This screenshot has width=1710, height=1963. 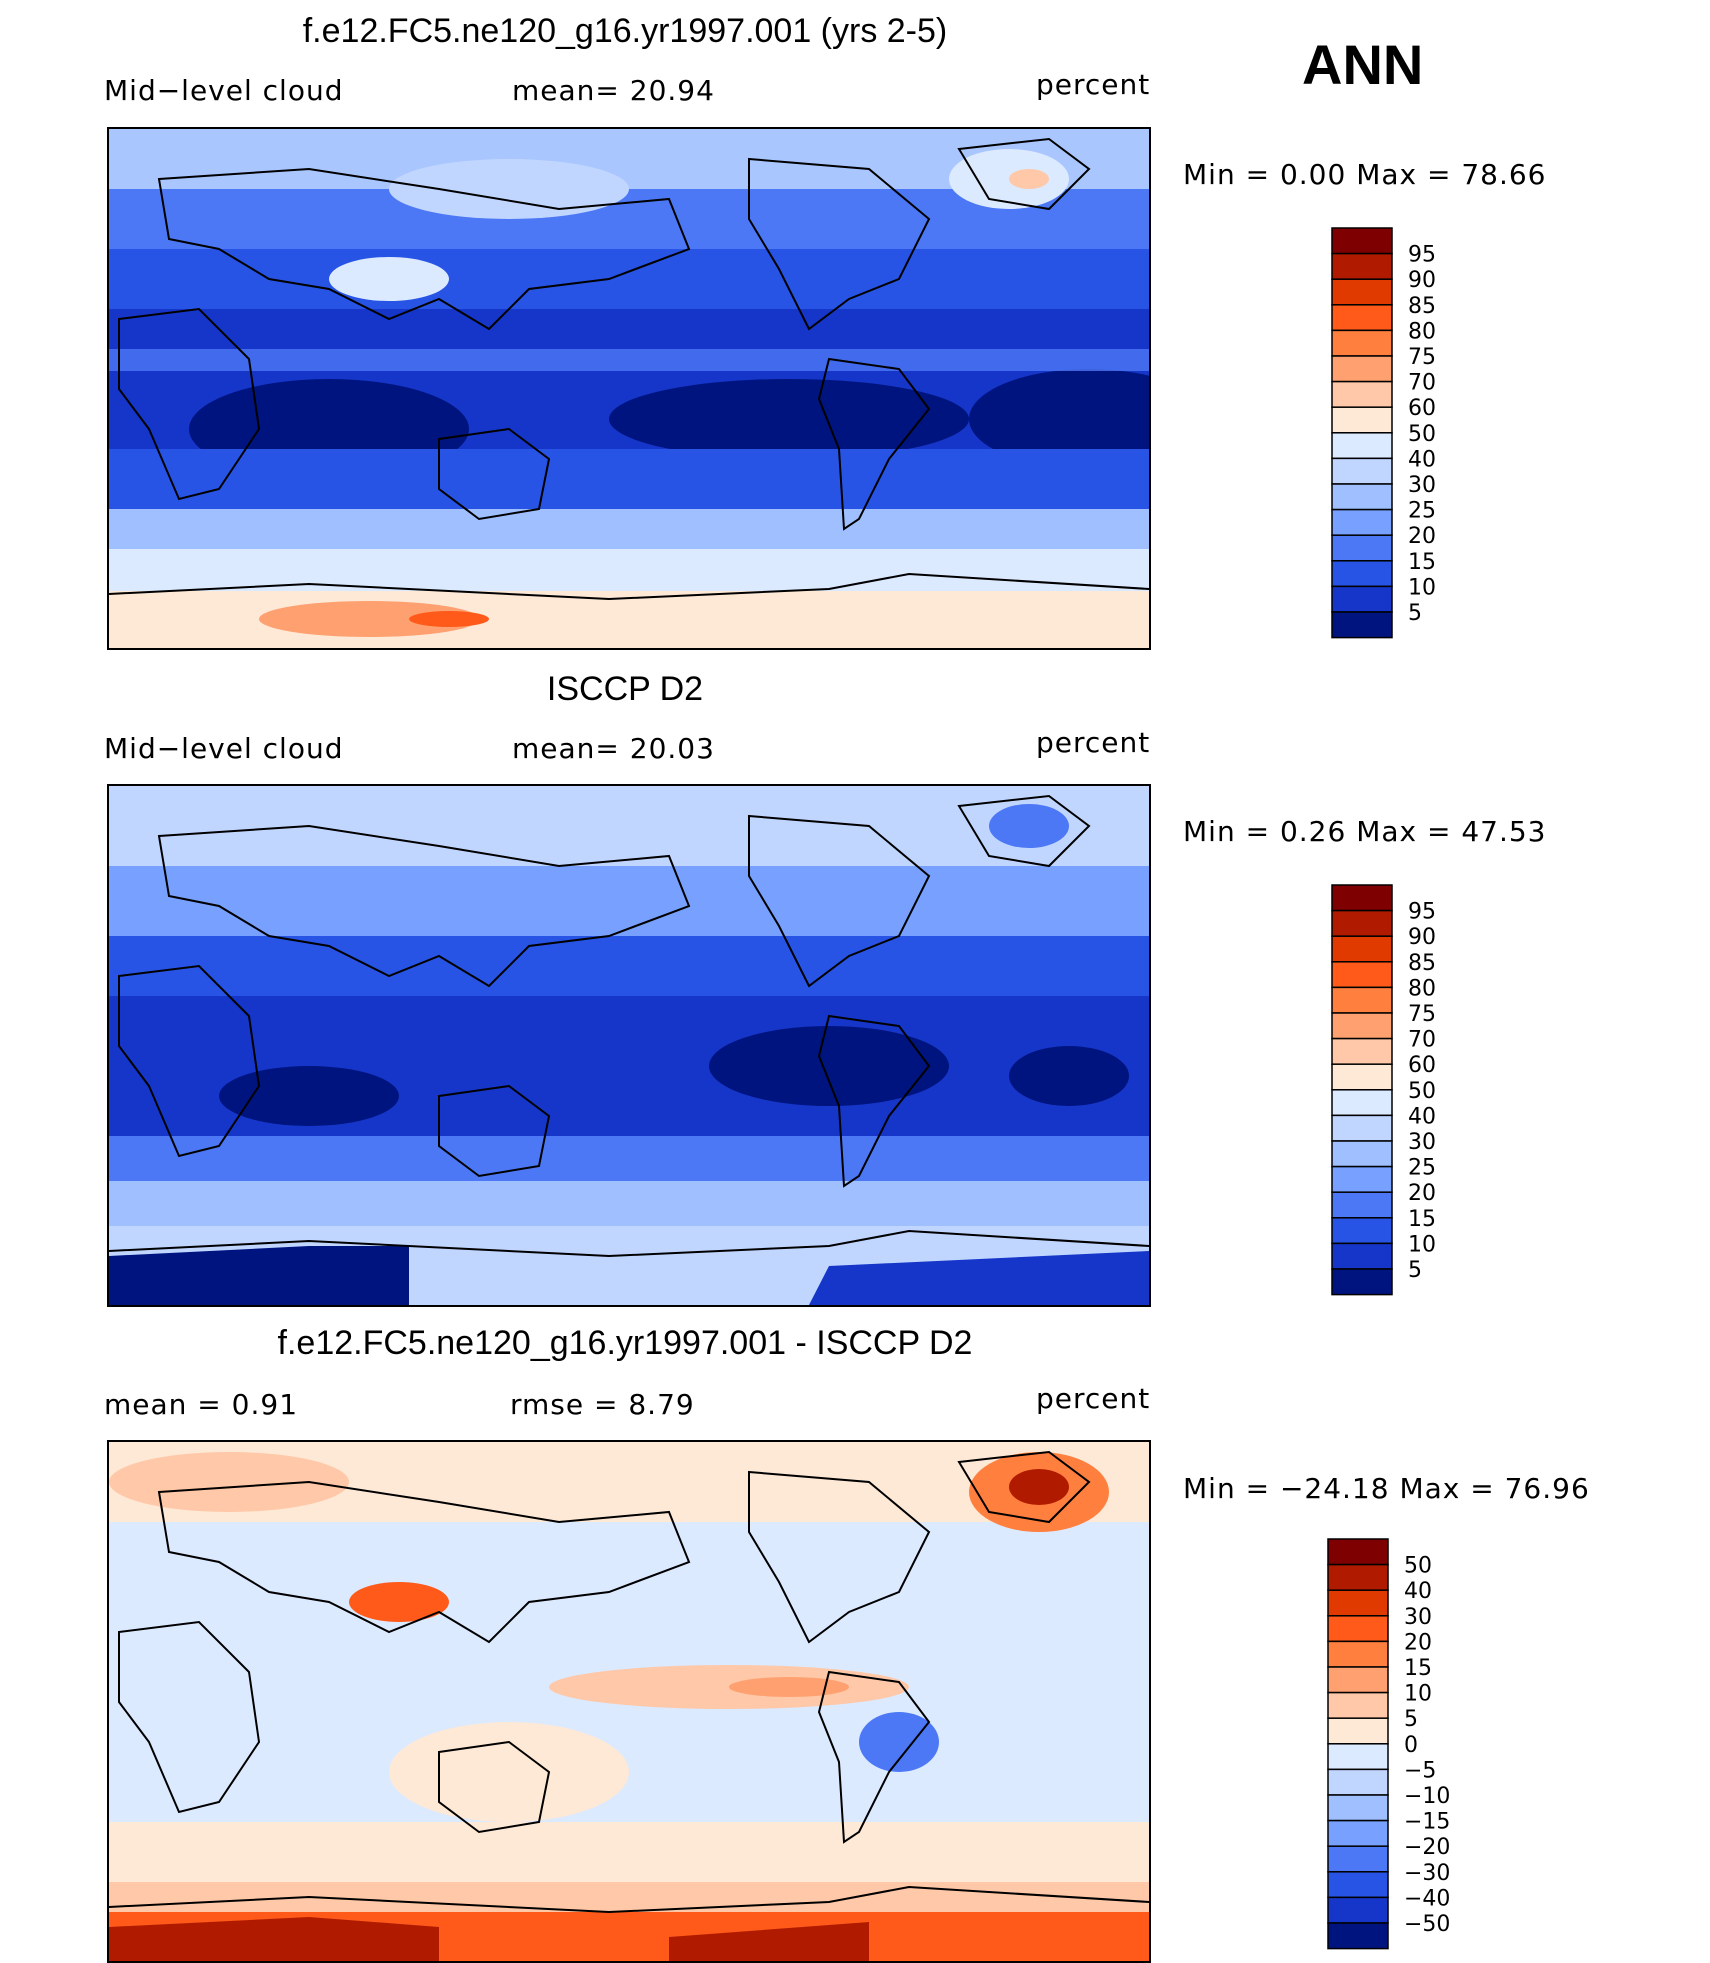 What do you see at coordinates (1418, 1694) in the screenshot?
I see `colorbar-3-tick-label: 10` at bounding box center [1418, 1694].